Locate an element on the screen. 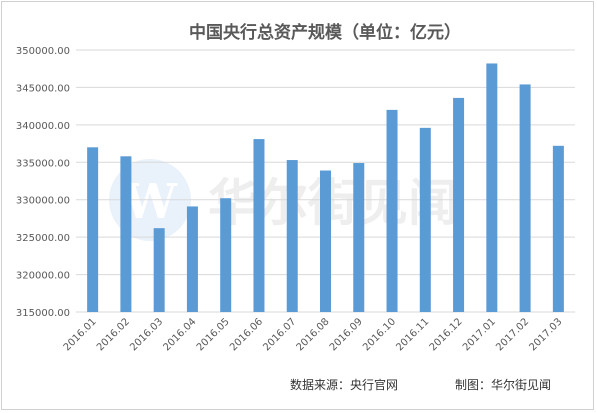 The image size is (597, 413). y-tick-label: 335000.00 is located at coordinates (43, 163).